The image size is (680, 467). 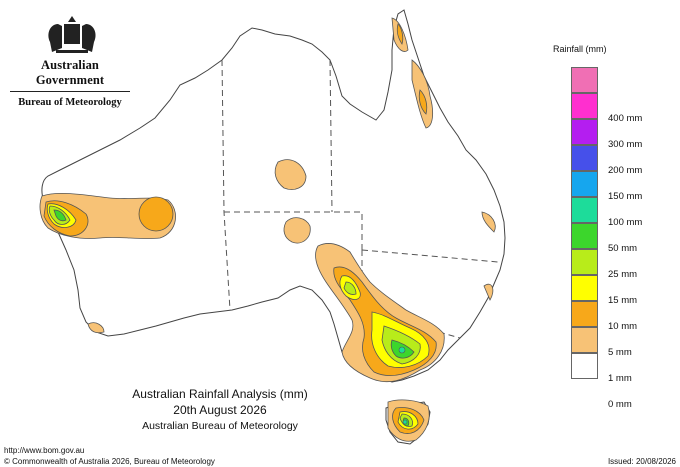 What do you see at coordinates (641, 461) in the screenshot?
I see `issued-date: Issued: 20/08/2026` at bounding box center [641, 461].